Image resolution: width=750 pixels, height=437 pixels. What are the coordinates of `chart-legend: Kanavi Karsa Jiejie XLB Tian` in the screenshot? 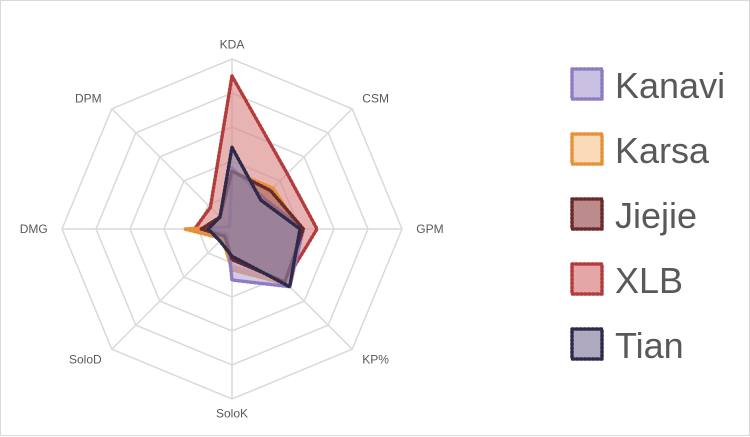 It's located at (647, 215).